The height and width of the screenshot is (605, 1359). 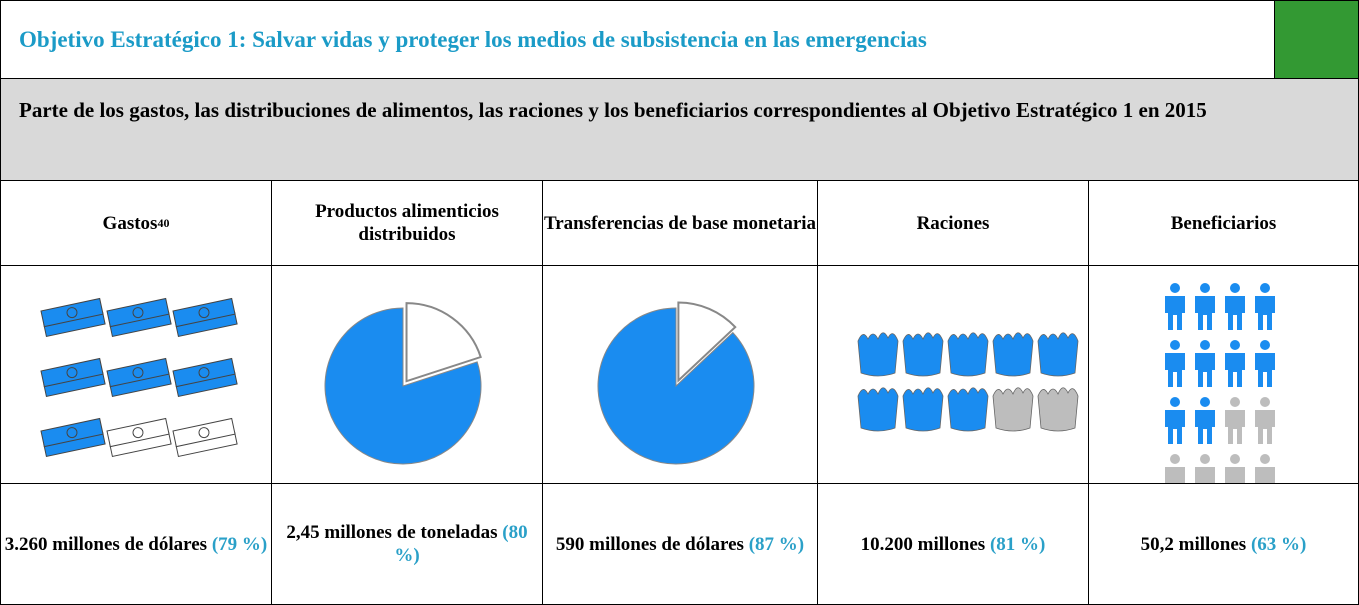 I want to click on header-text: Productos alimenticios distribuidos, so click(x=407, y=223).